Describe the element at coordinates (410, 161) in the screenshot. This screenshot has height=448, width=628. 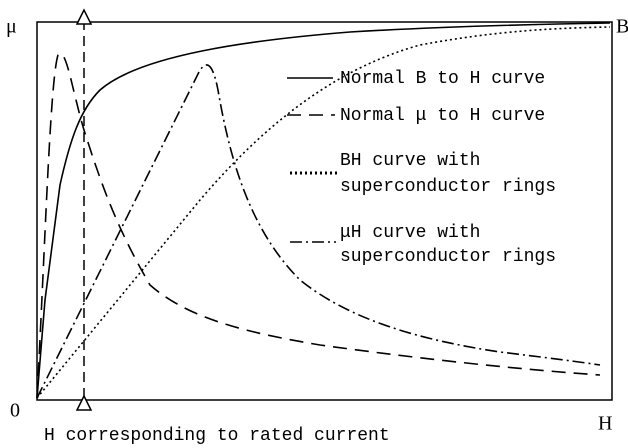
I see `legend-text: BH curve with` at that location.